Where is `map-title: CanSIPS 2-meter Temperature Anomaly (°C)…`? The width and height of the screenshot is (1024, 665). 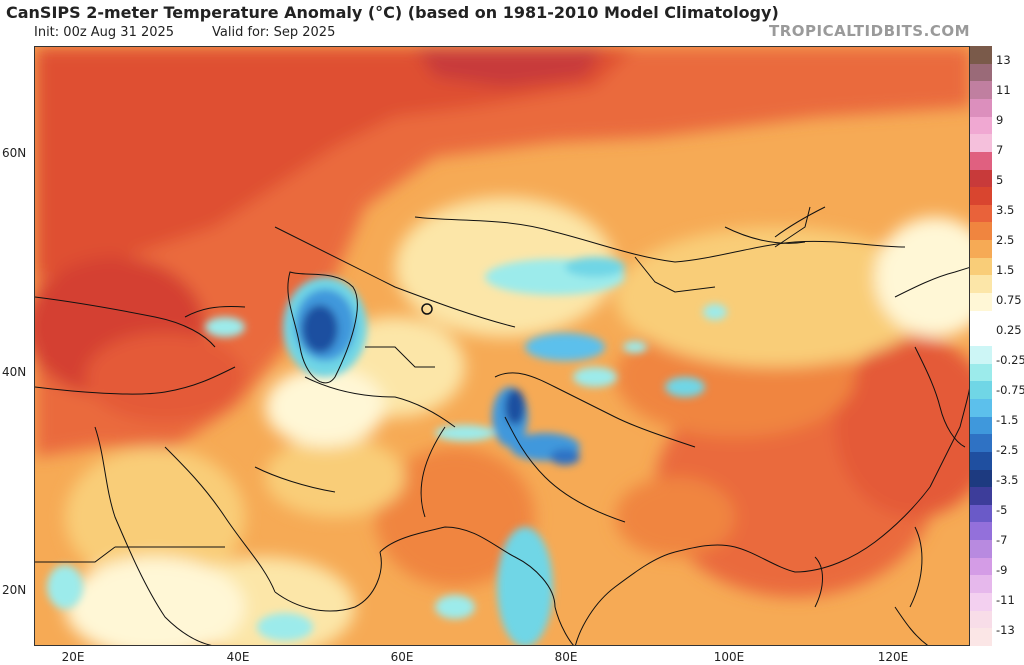 map-title: CanSIPS 2-meter Temperature Anomaly (°C)… is located at coordinates (392, 12).